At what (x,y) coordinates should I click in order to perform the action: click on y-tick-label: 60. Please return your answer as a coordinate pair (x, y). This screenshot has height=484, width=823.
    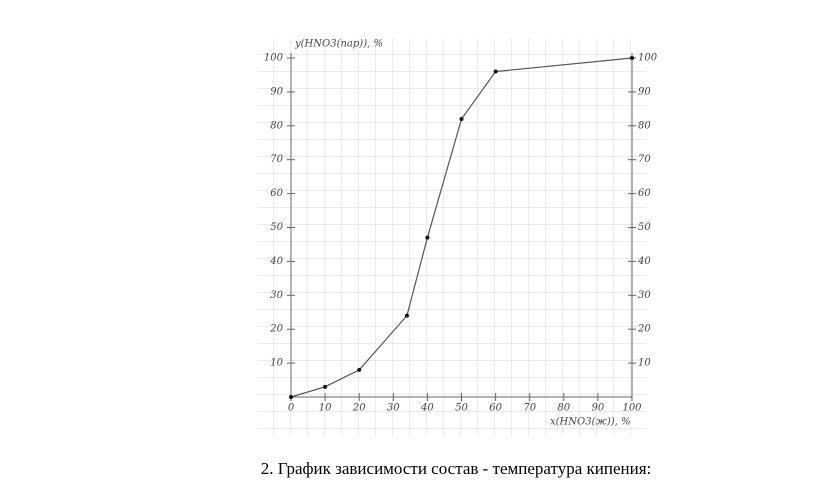
    Looking at the image, I should click on (276, 193).